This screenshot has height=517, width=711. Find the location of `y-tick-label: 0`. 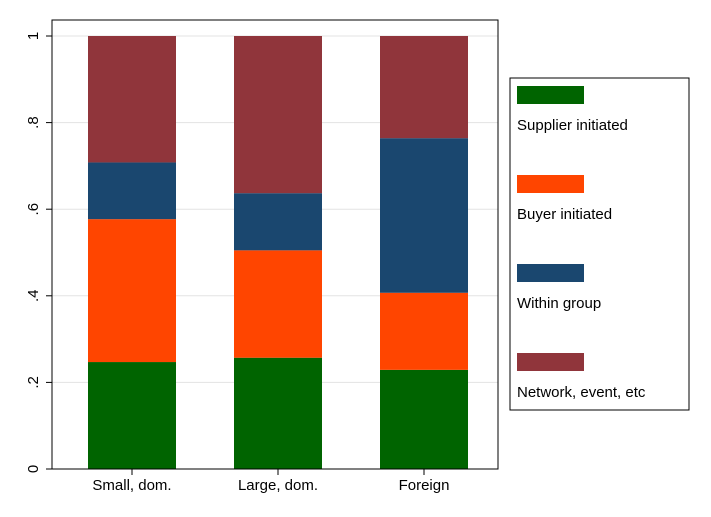

y-tick-label: 0 is located at coordinates (33, 469).